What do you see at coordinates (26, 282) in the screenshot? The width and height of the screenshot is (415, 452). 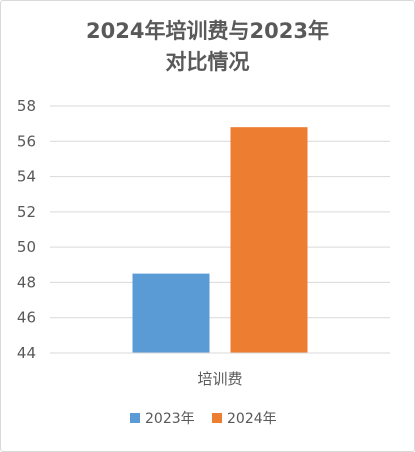 I see `y-tick-label: 48` at bounding box center [26, 282].